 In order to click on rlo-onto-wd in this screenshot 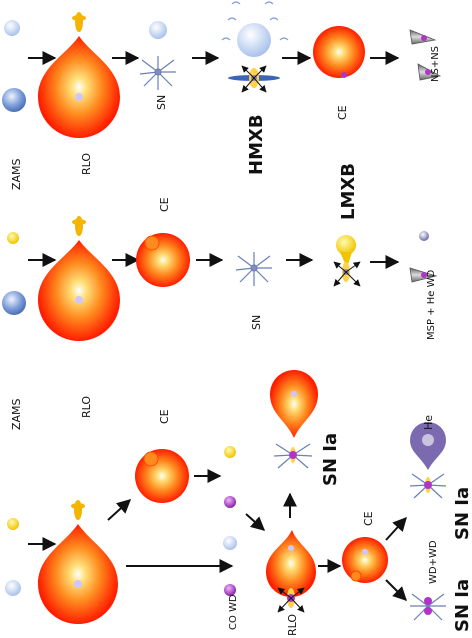, I will do `click(291, 571)`.